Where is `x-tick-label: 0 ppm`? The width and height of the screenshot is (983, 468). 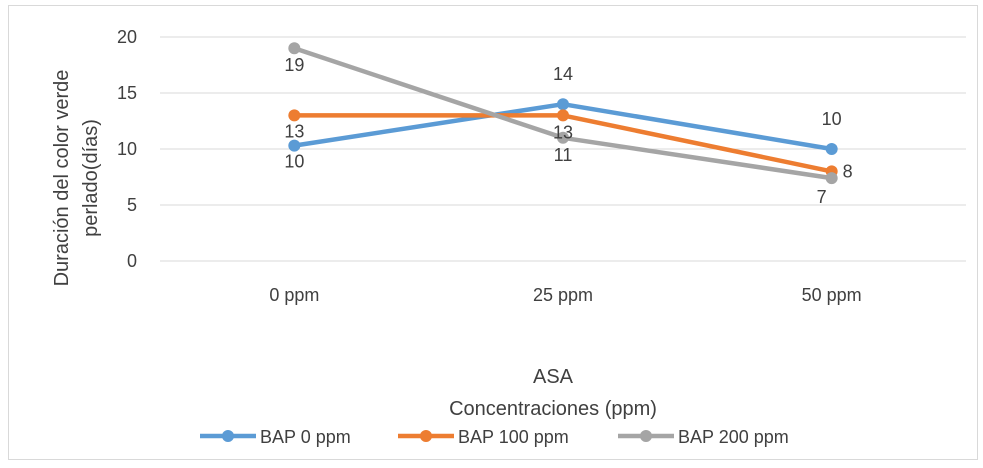 x-tick-label: 0 ppm is located at coordinates (294, 295).